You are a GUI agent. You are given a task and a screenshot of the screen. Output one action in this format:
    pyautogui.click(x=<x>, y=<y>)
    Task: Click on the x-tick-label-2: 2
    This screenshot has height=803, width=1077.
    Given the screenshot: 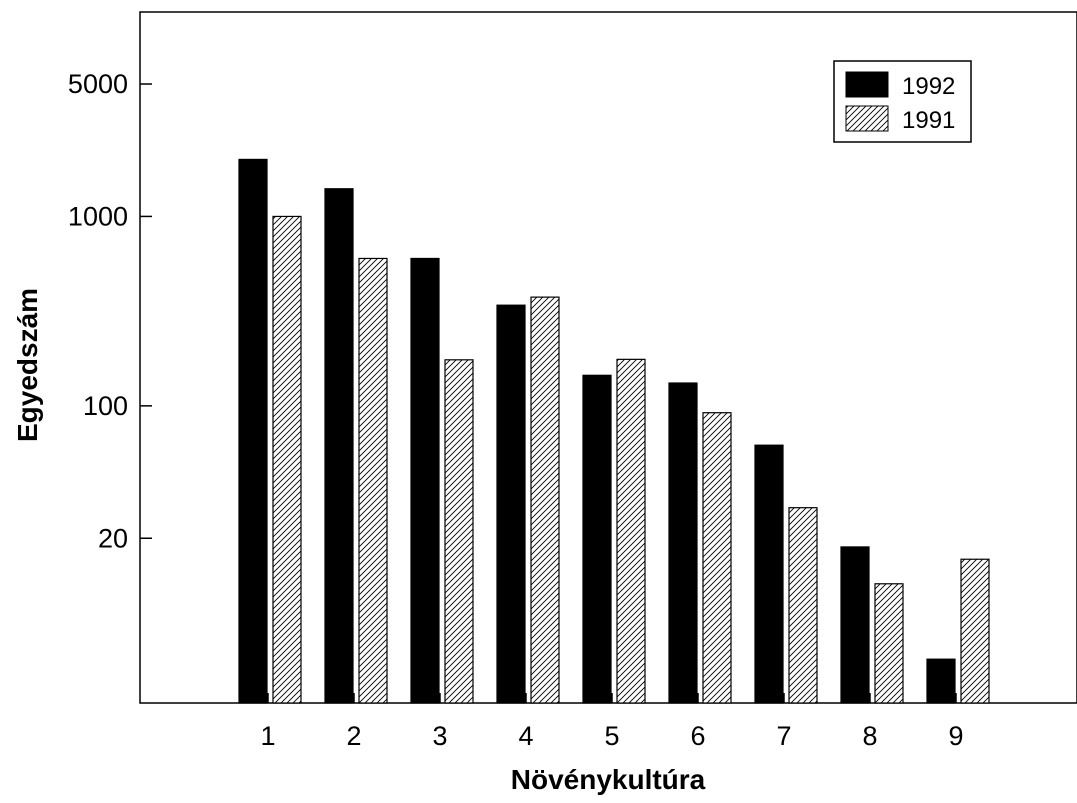 What is the action you would take?
    pyautogui.click(x=353, y=736)
    